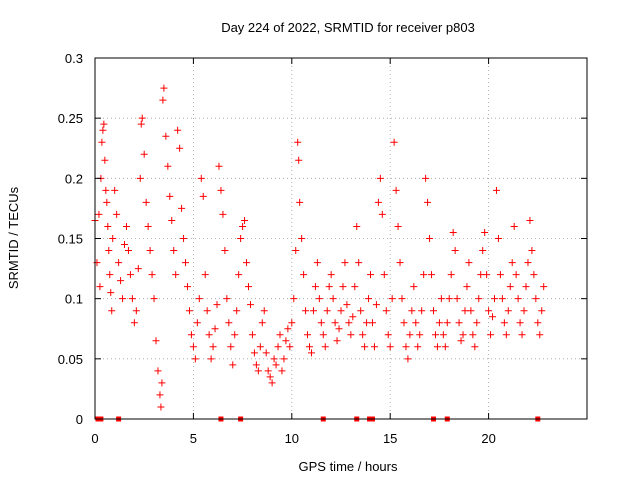 This screenshot has height=480, width=640. What do you see at coordinates (70, 239) in the screenshot?
I see `y-tick-label: 0.15` at bounding box center [70, 239].